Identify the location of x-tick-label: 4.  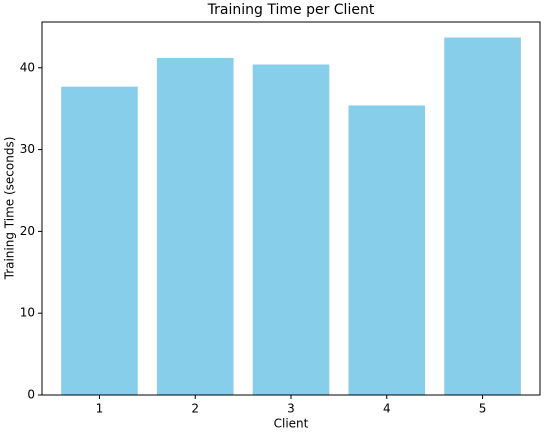
(387, 409).